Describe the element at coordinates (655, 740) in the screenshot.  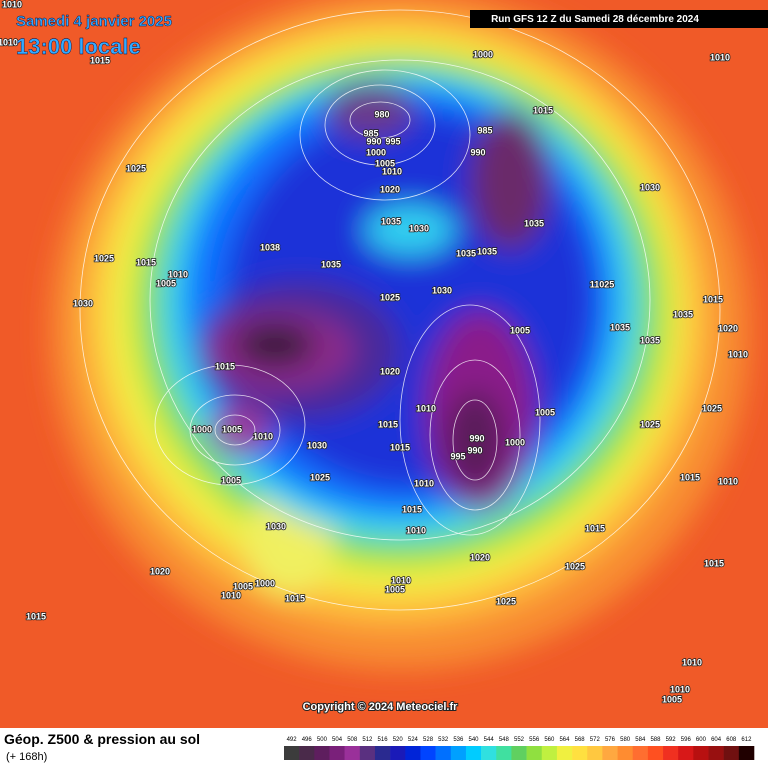
I see `colorbar-label: 588` at that location.